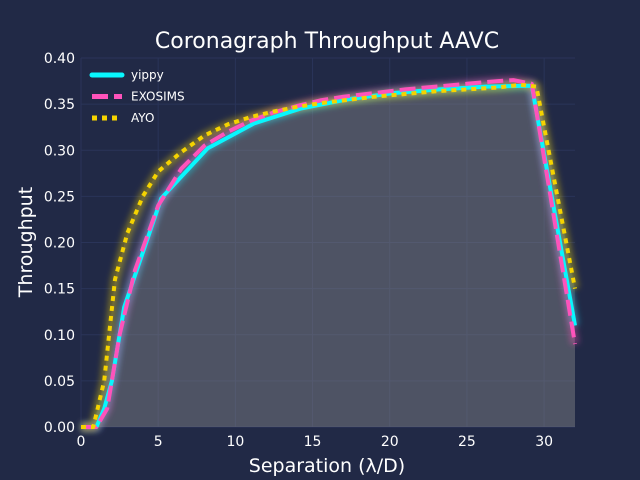 Image resolution: width=640 pixels, height=480 pixels. What do you see at coordinates (59, 336) in the screenshot?
I see `y-tick-label: 0.10` at bounding box center [59, 336].